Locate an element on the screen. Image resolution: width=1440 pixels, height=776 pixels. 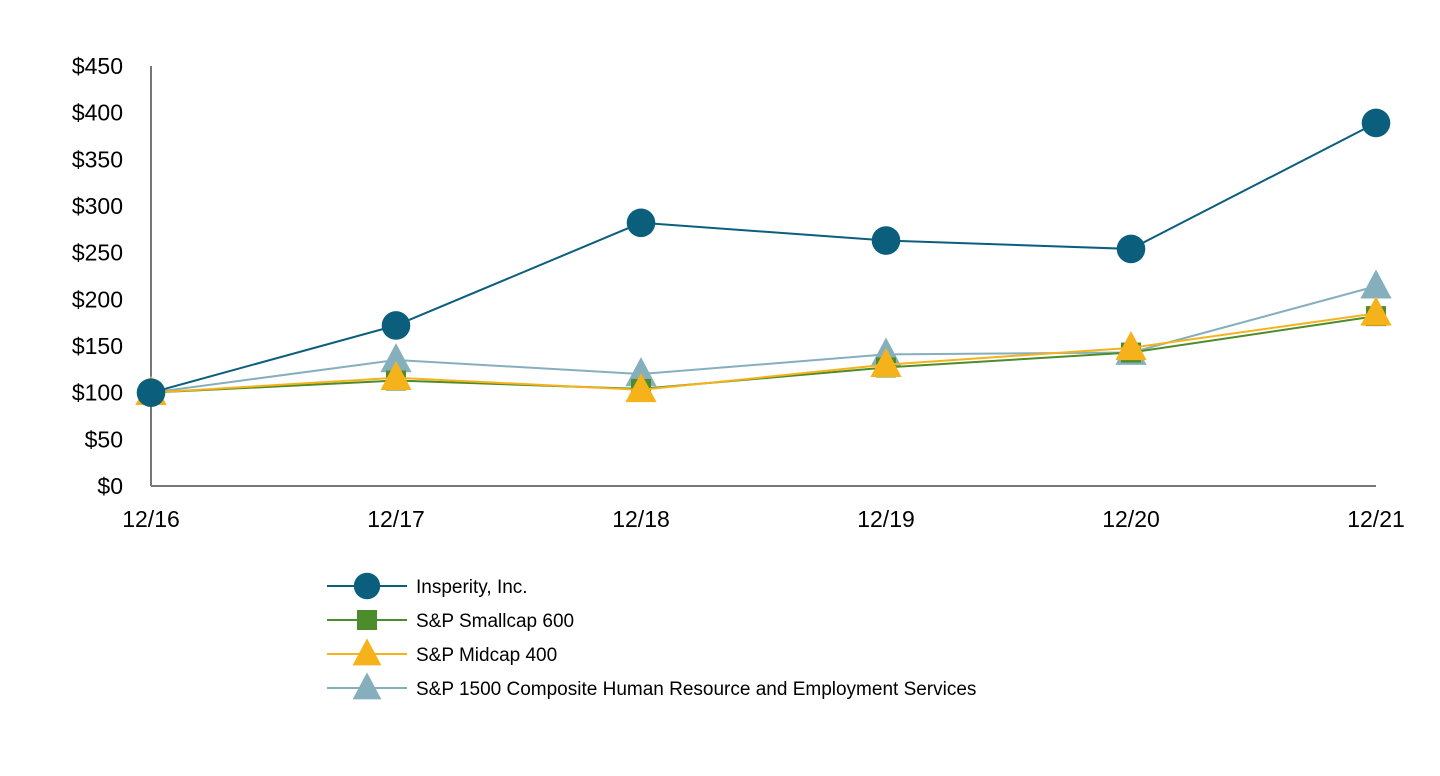
legend-label: Insperity, Inc. is located at coordinates (472, 587).